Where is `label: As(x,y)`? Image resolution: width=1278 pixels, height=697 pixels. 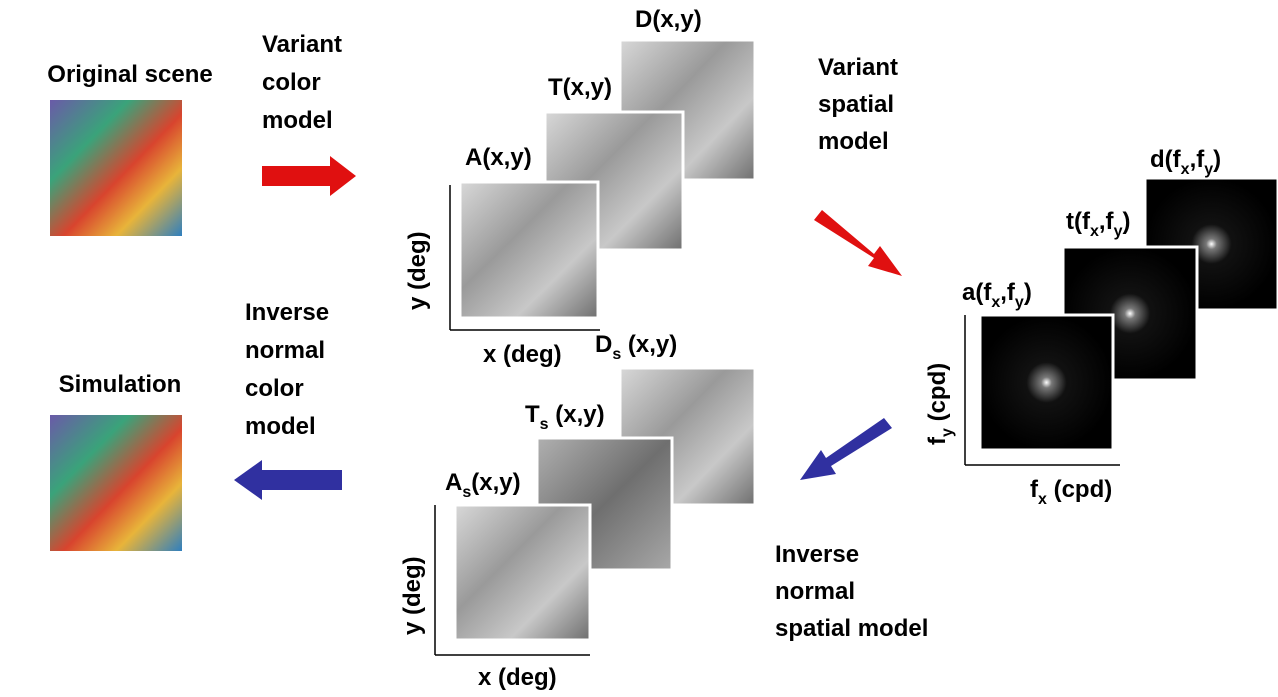 label: As(x,y) is located at coordinates (483, 485).